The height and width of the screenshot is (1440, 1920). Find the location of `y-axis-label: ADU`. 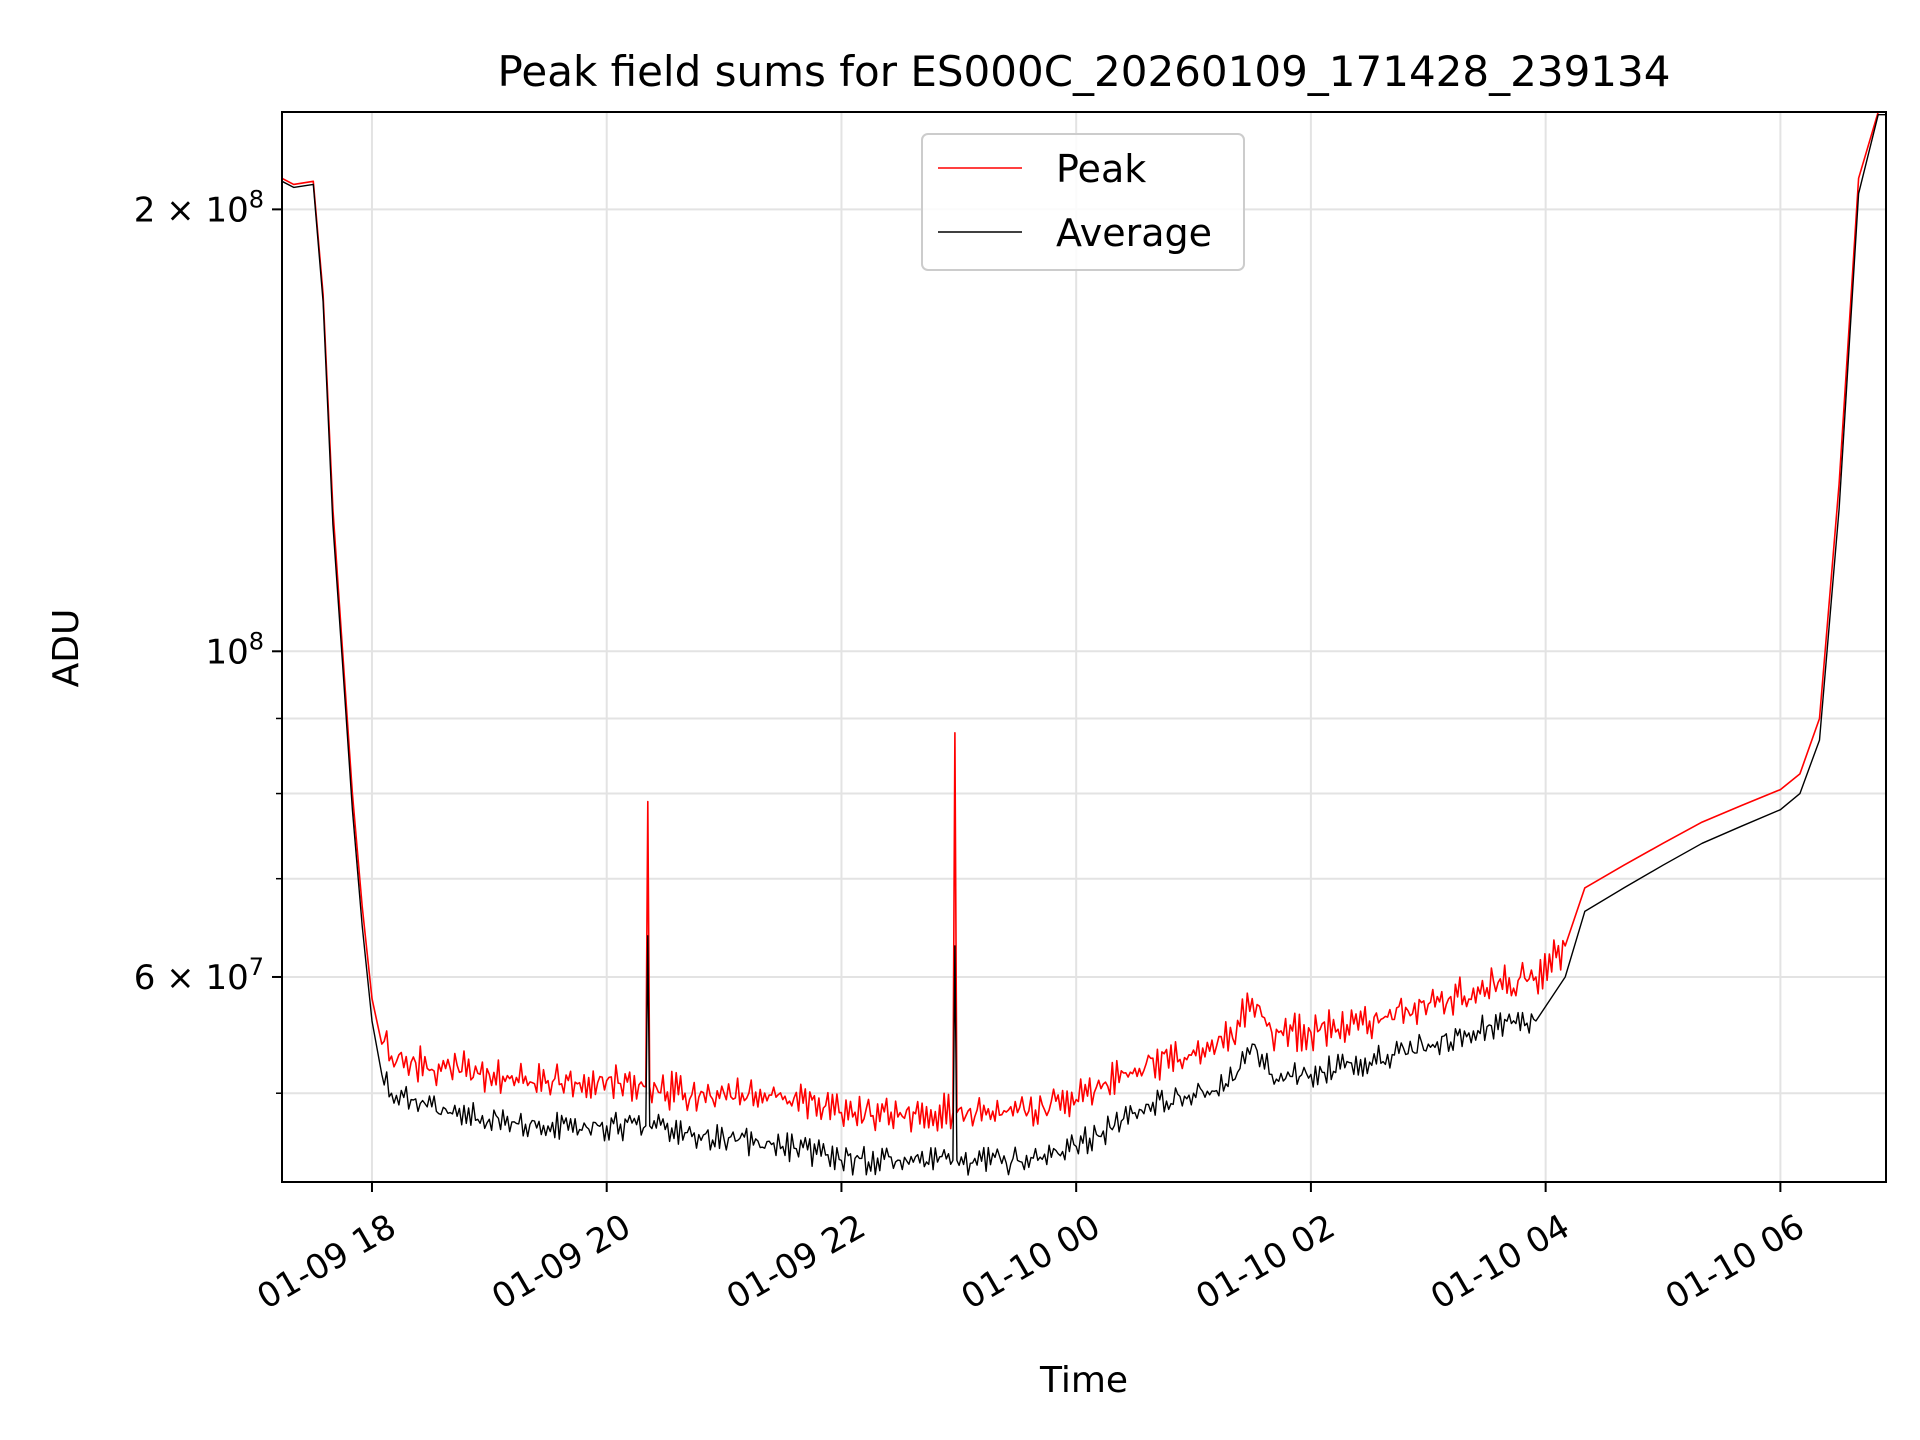

y-axis-label: ADU is located at coordinates (66, 648).